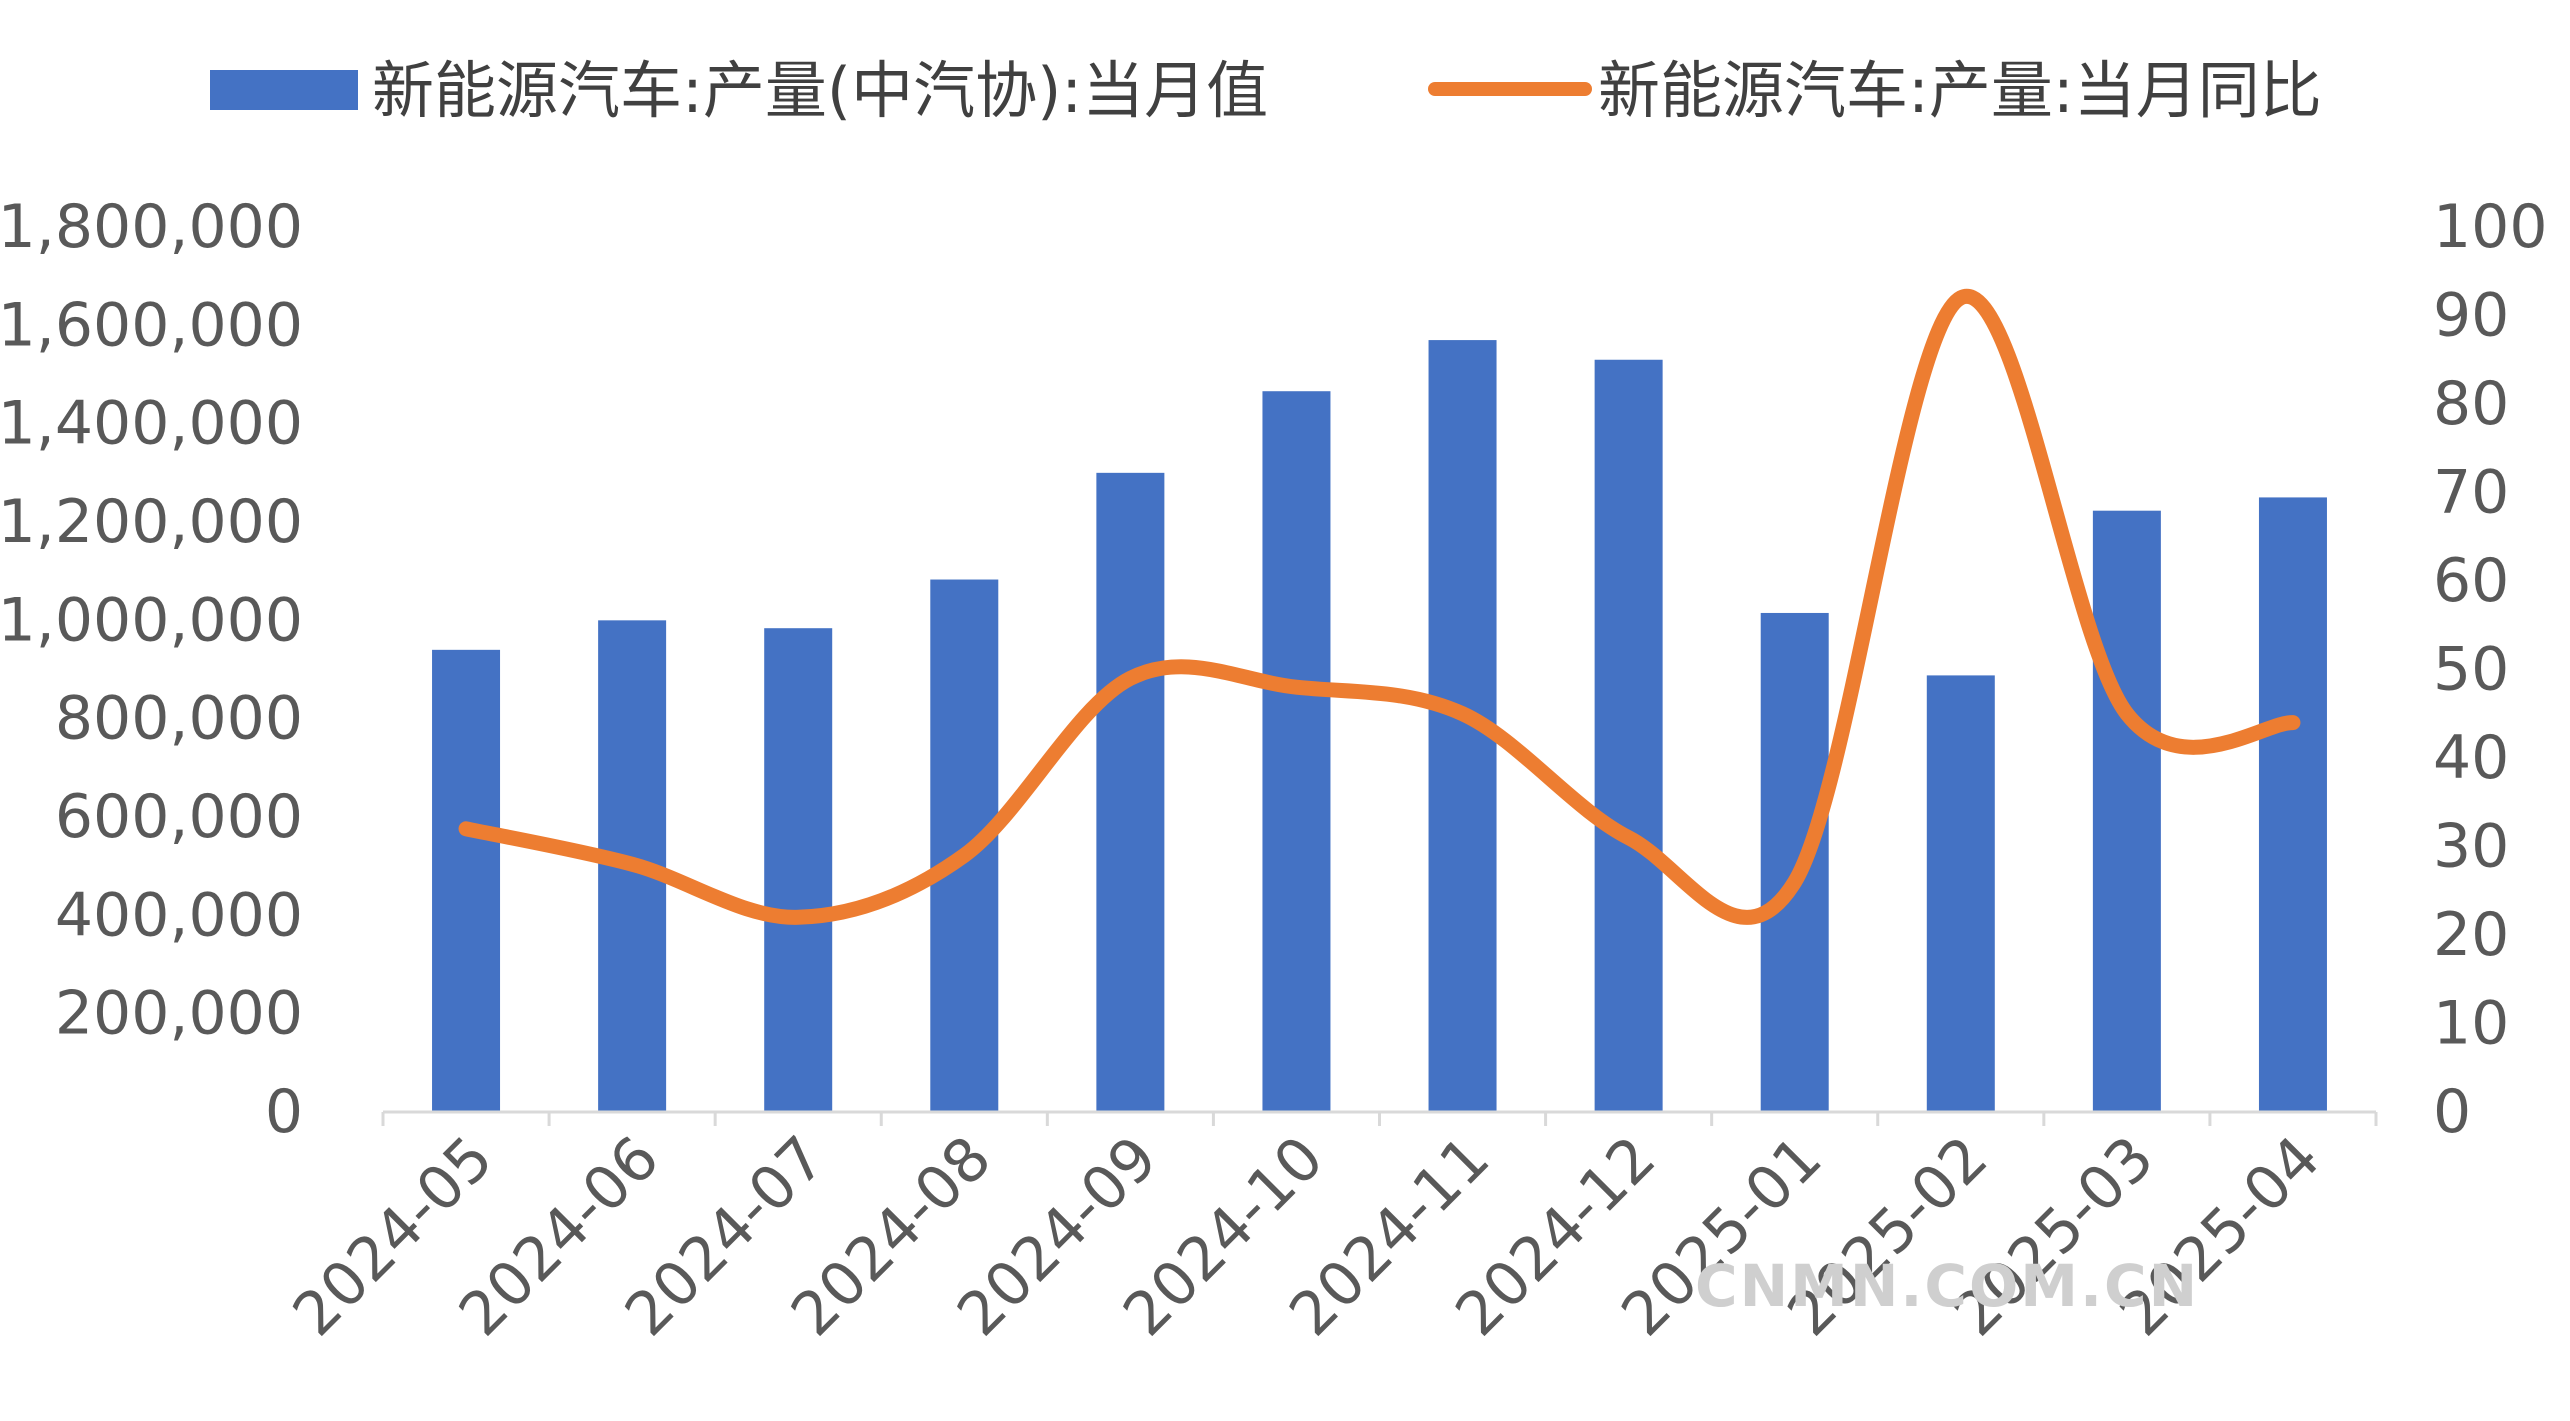 The width and height of the screenshot is (2570, 1421). I want to click on left-axis-tick-label: 1,200,000, so click(151, 522).